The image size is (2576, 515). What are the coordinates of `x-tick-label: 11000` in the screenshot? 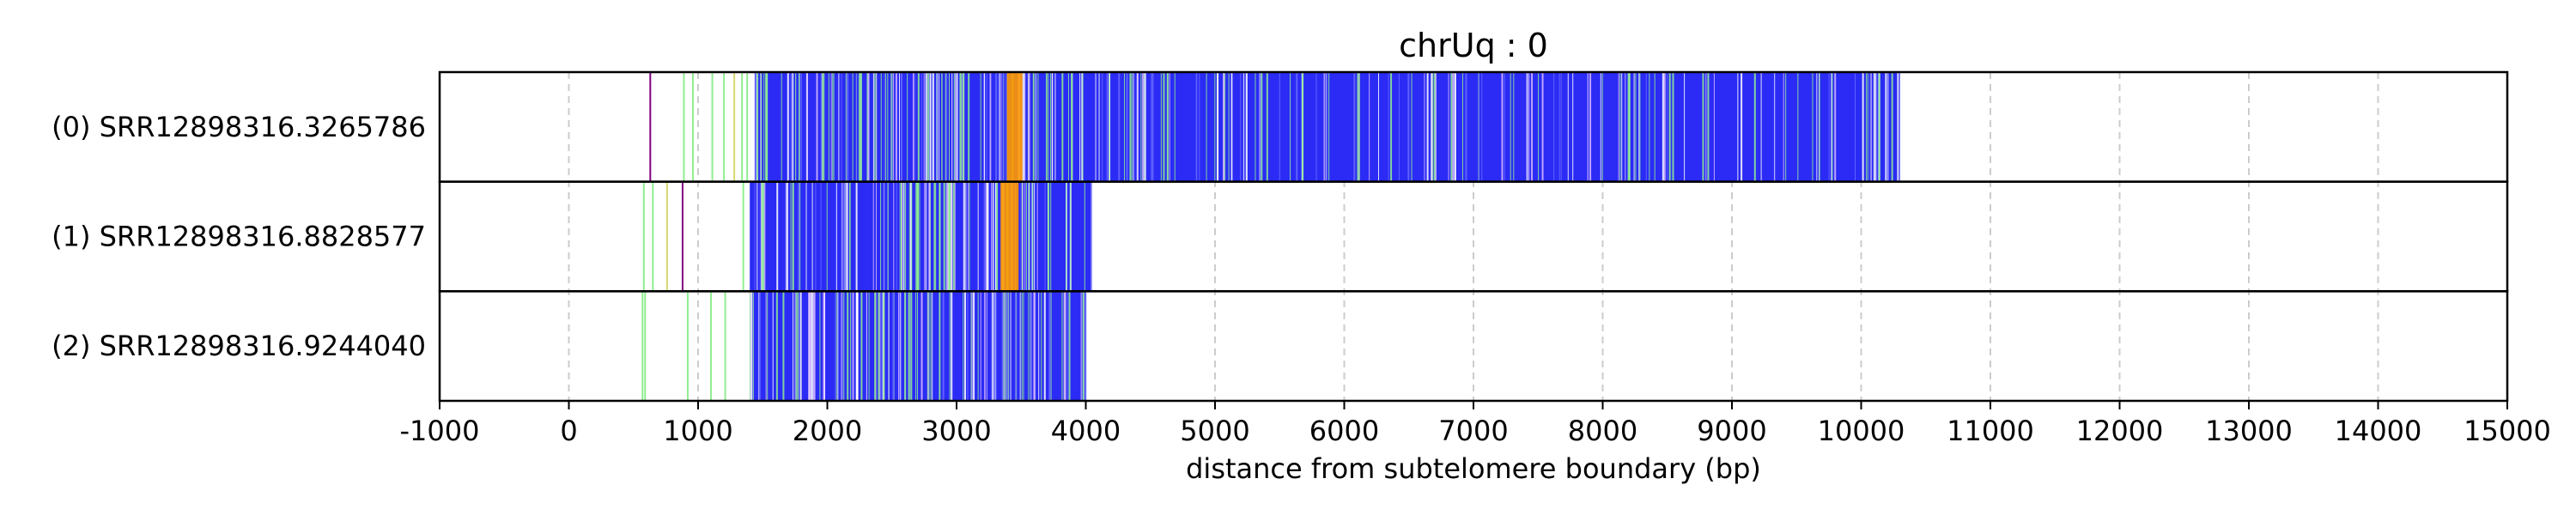 It's located at (1990, 431).